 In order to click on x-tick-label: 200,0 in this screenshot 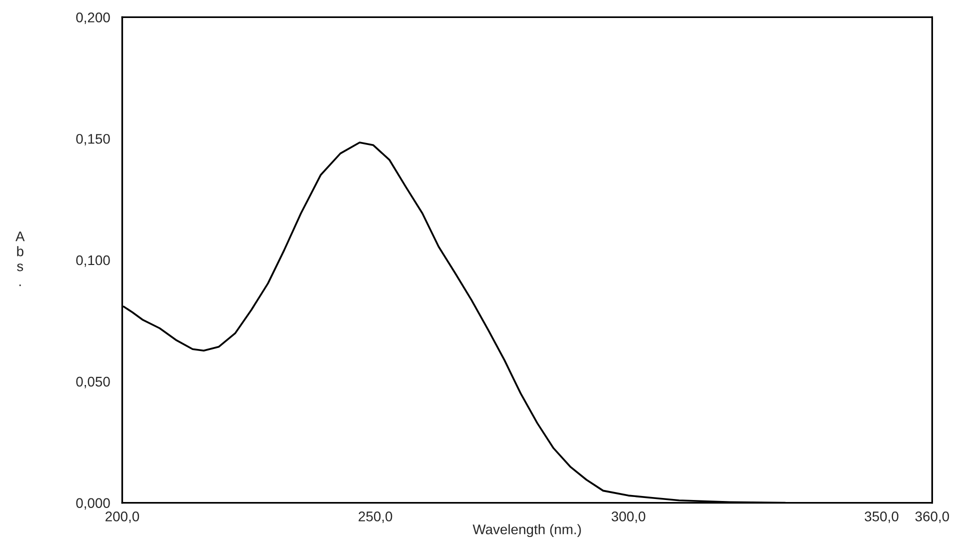, I will do `click(123, 518)`.